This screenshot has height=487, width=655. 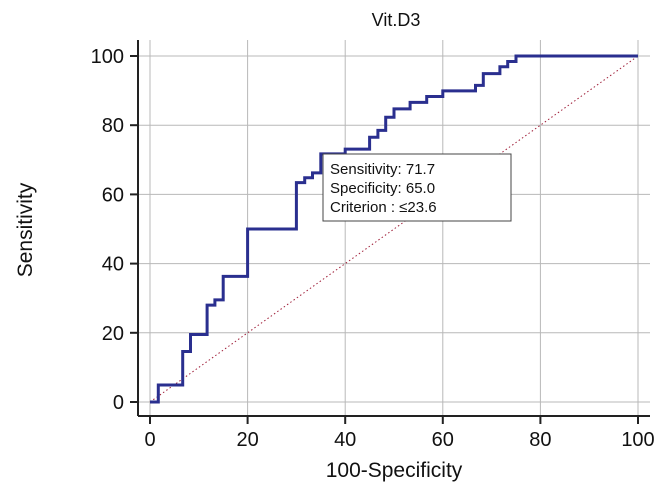 I want to click on y-tick-label: 0, so click(x=118, y=403).